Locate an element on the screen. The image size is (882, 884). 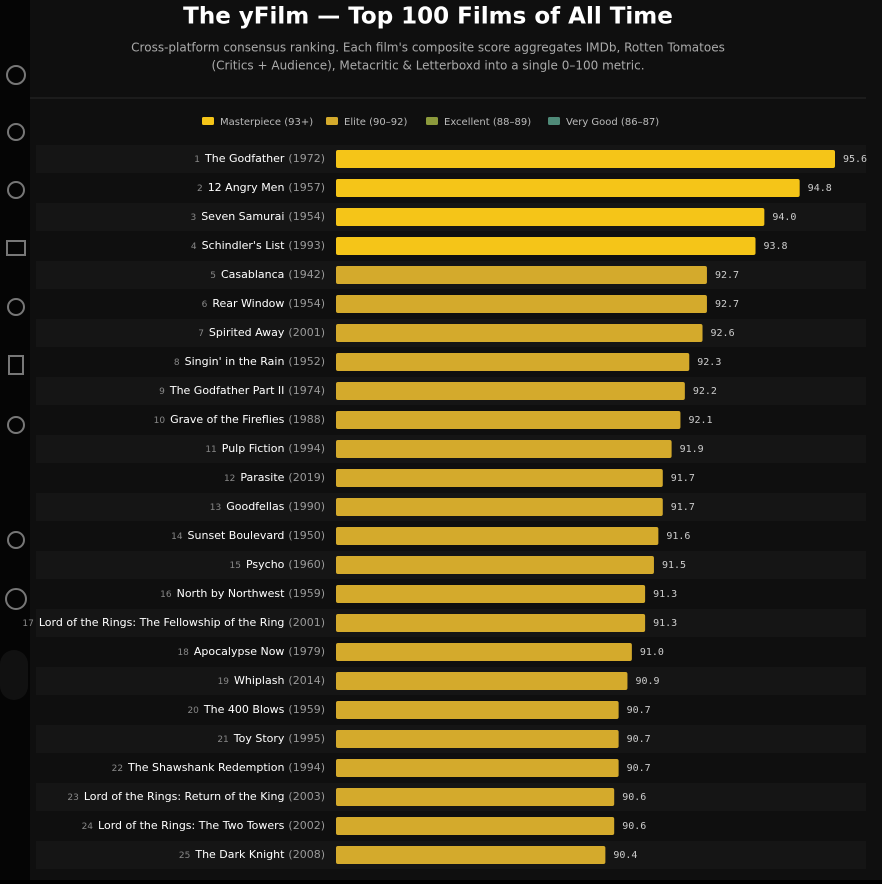
value-label: 90.4 is located at coordinates (625, 855).